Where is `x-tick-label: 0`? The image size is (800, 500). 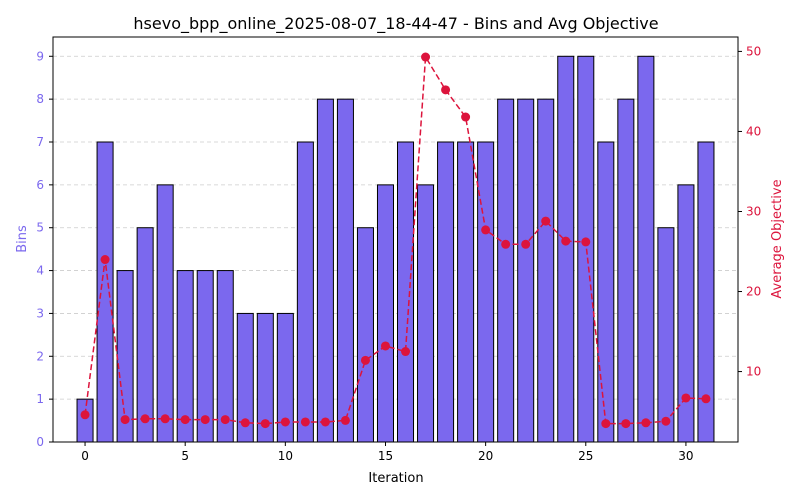
x-tick-label: 0 is located at coordinates (85, 456).